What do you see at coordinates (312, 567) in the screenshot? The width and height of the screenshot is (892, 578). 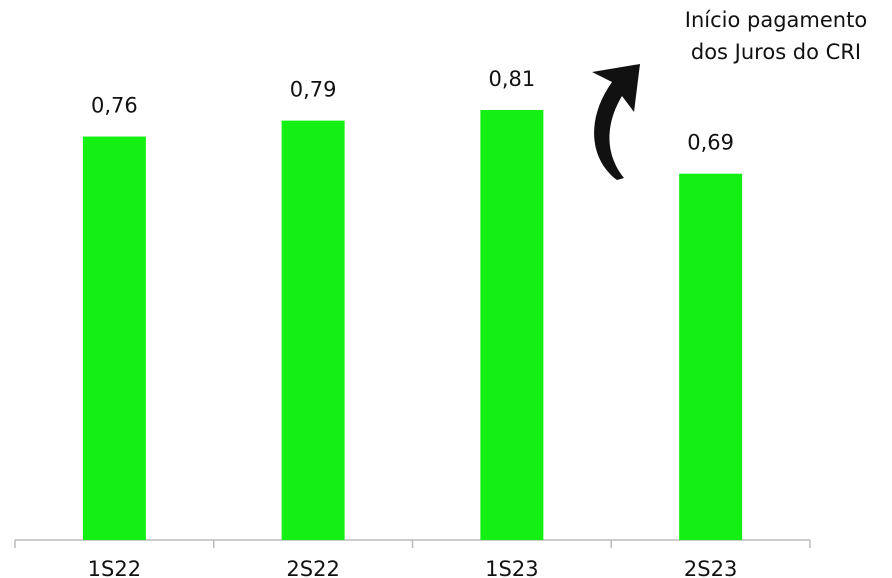 I see `x-tick-label: 2S22` at bounding box center [312, 567].